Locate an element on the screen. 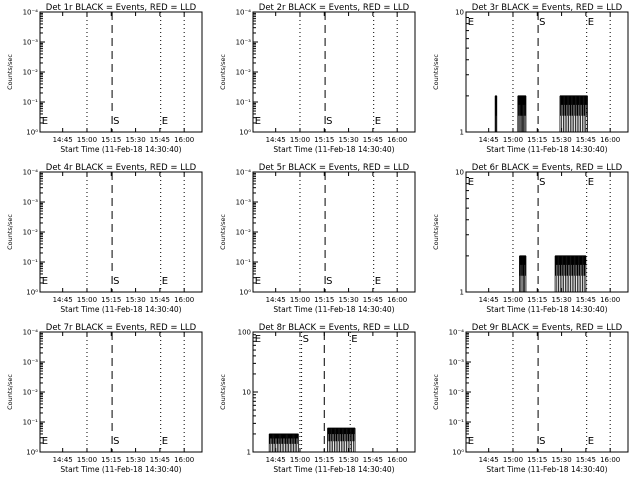 This screenshot has height=480, width=640. panel-title: Det 2r BLACK = Events, RED = LLD is located at coordinates (334, 8).